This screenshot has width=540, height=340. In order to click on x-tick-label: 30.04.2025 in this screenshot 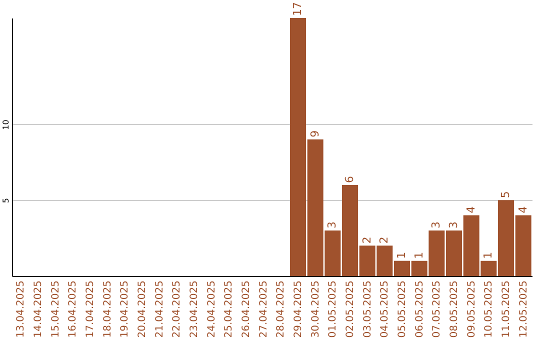, I will do `click(316, 309)`.